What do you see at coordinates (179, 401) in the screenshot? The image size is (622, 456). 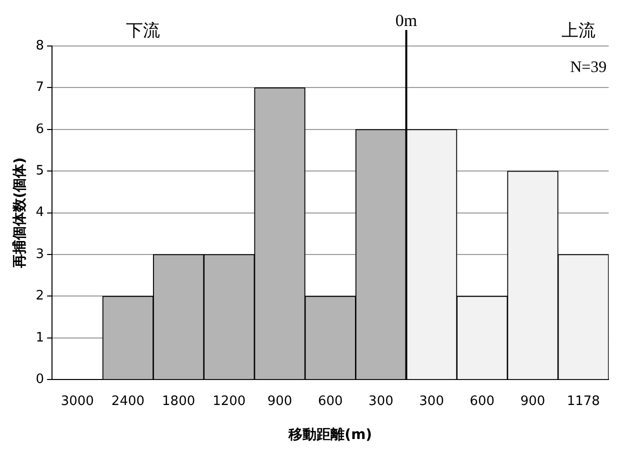 I see `x-tick-label: 1800` at bounding box center [179, 401].